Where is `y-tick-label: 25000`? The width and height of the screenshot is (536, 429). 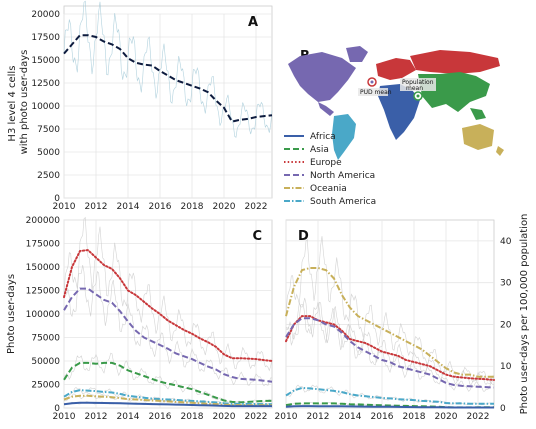 y-tick-label: 25000 is located at coordinates (45, 386).